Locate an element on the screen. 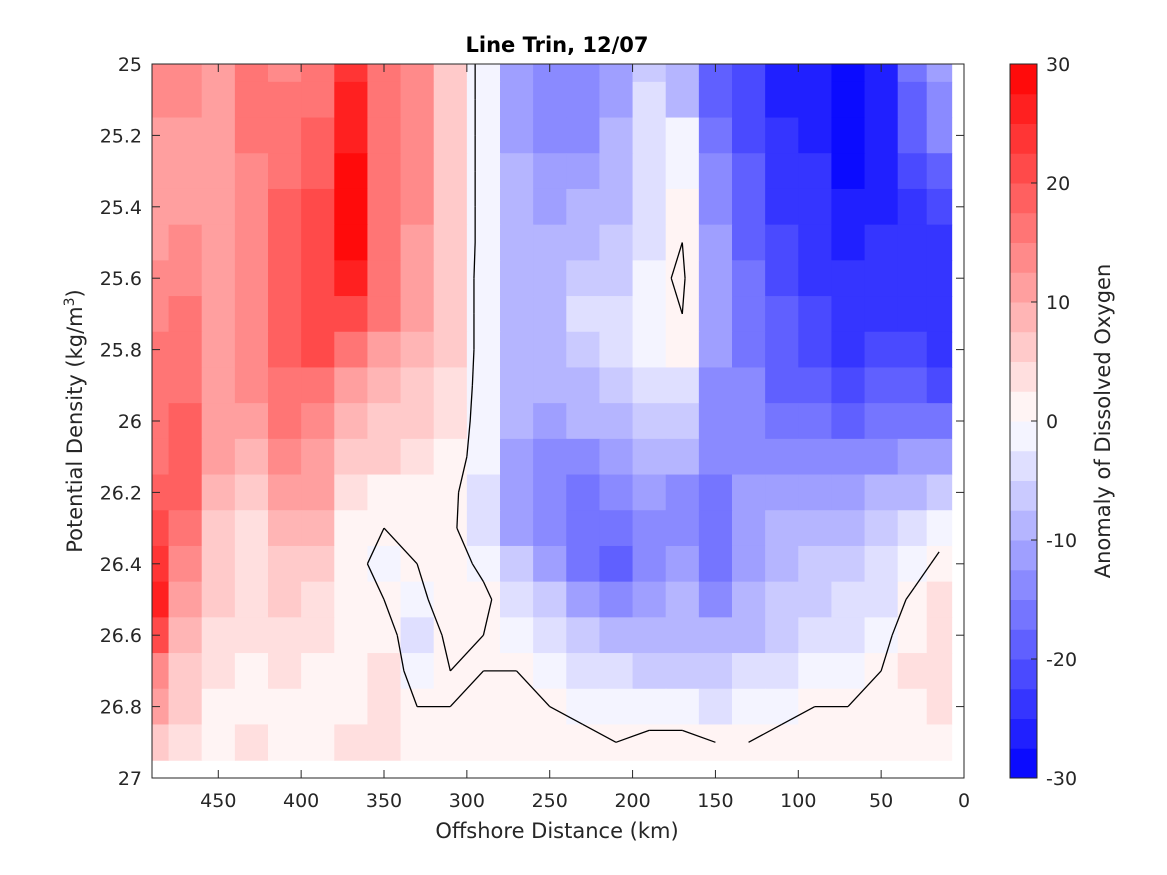  y-tick-label: 25.2 is located at coordinates (121, 136).